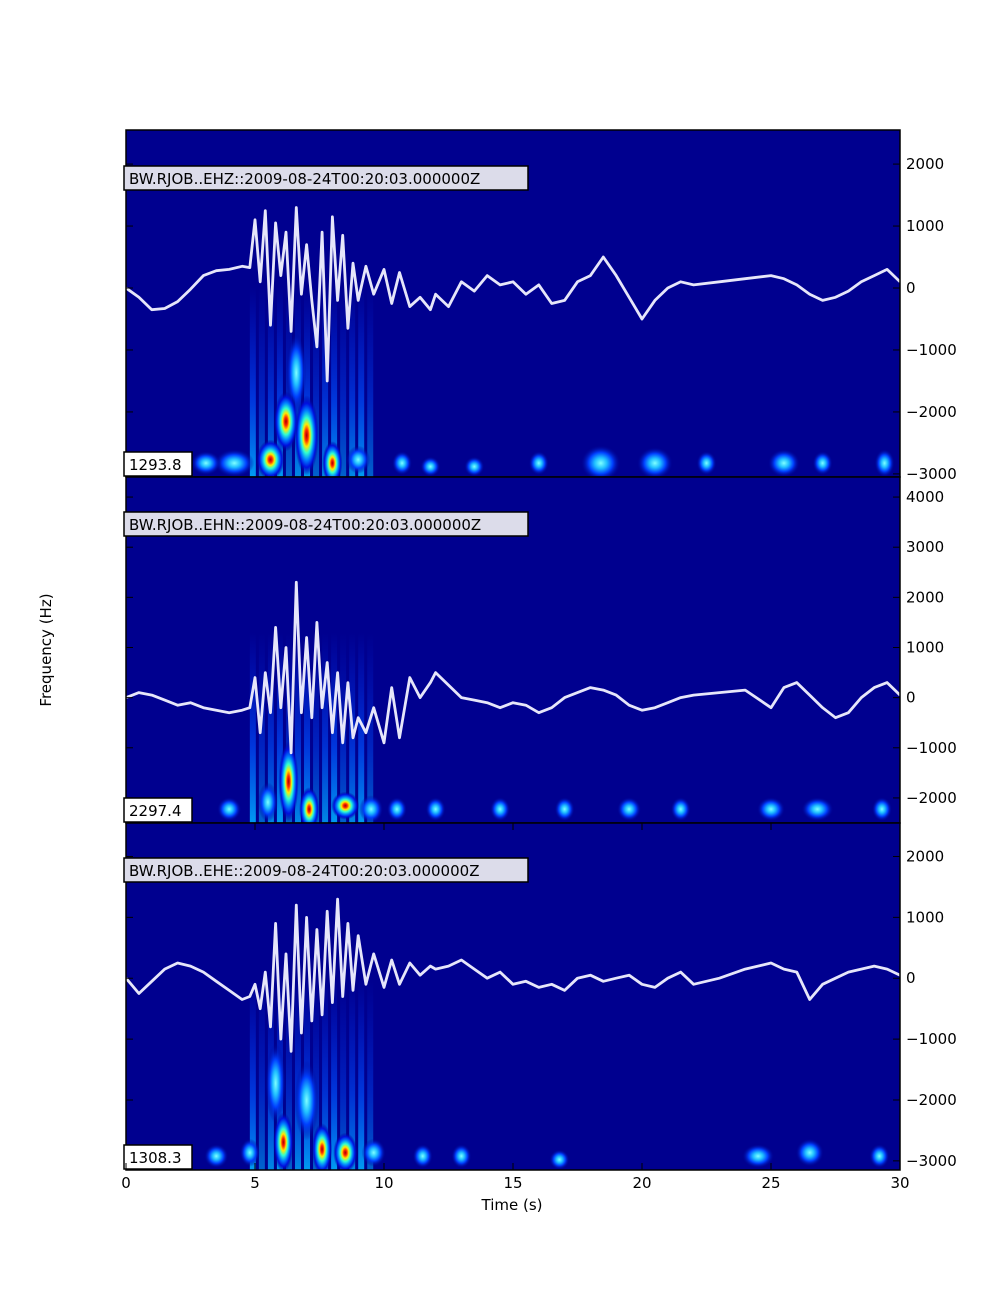  What do you see at coordinates (126, 1183) in the screenshot?
I see `x-tick-label: 0` at bounding box center [126, 1183].